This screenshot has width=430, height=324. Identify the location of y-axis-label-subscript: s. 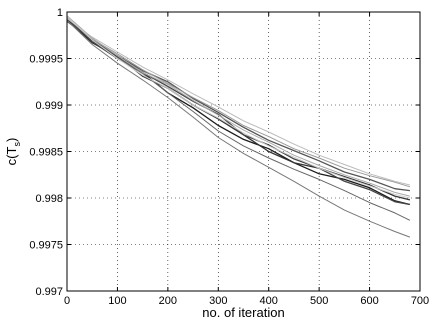
(17, 144).